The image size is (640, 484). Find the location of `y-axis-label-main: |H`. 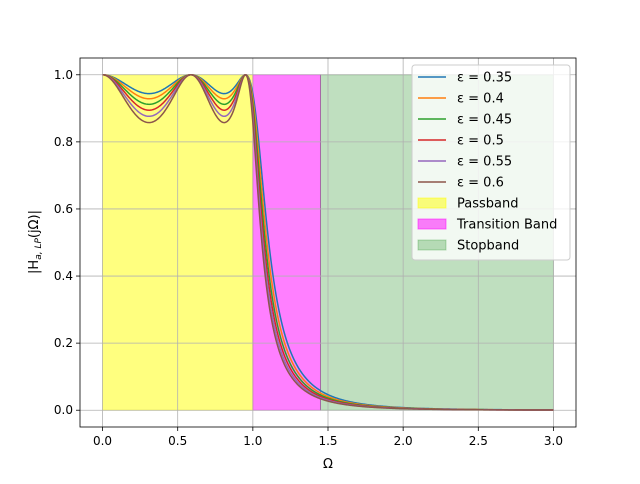

y-axis-label-main: |H is located at coordinates (34, 267).